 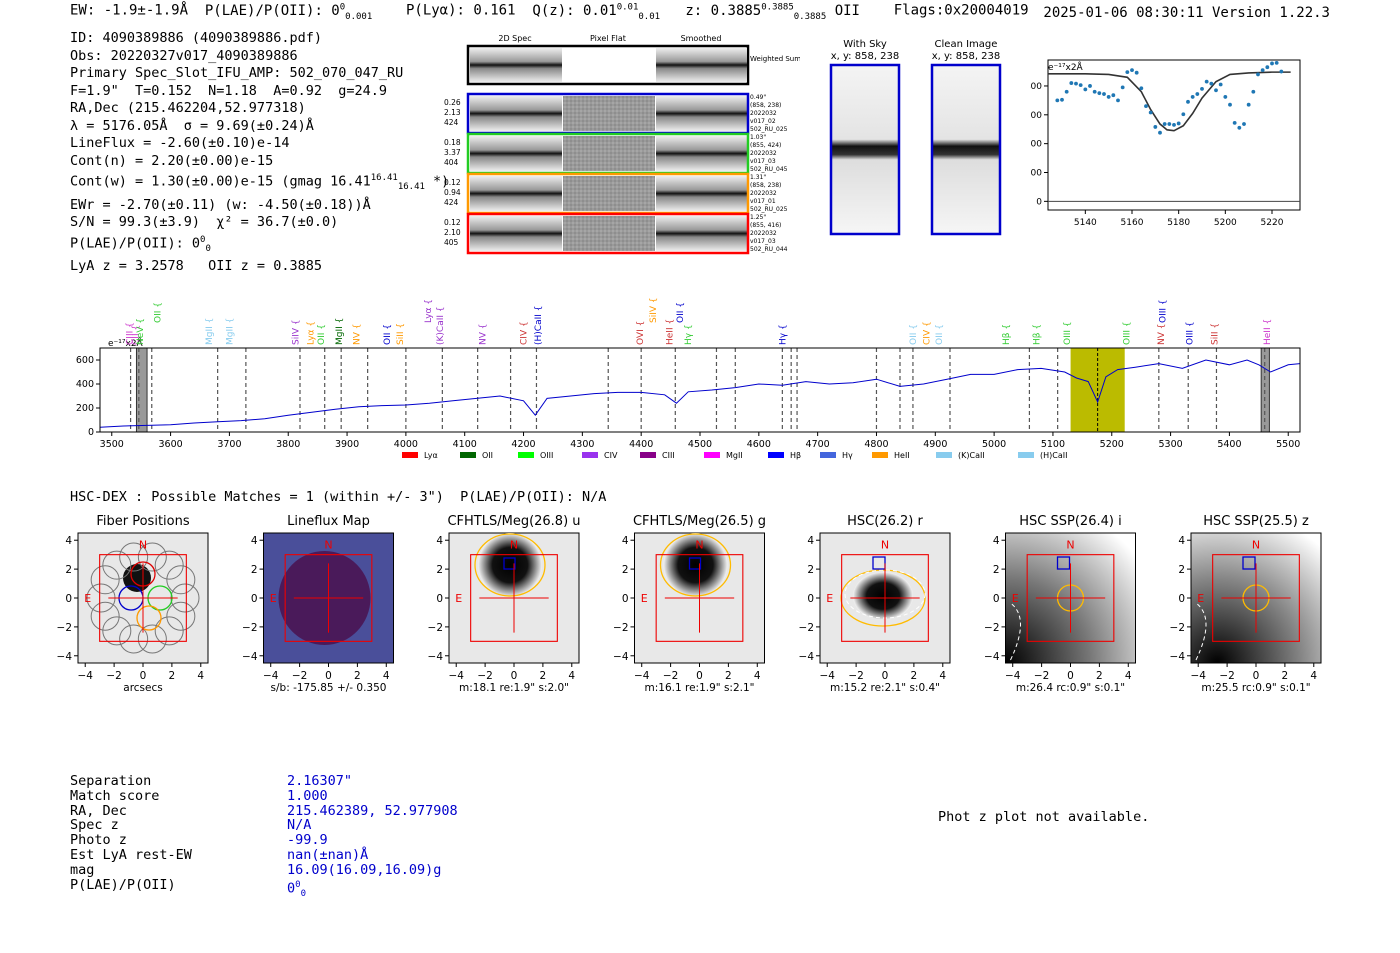 What do you see at coordinates (641, 444) in the screenshot?
I see `spectrum-xtick-label: 4400` at bounding box center [641, 444].